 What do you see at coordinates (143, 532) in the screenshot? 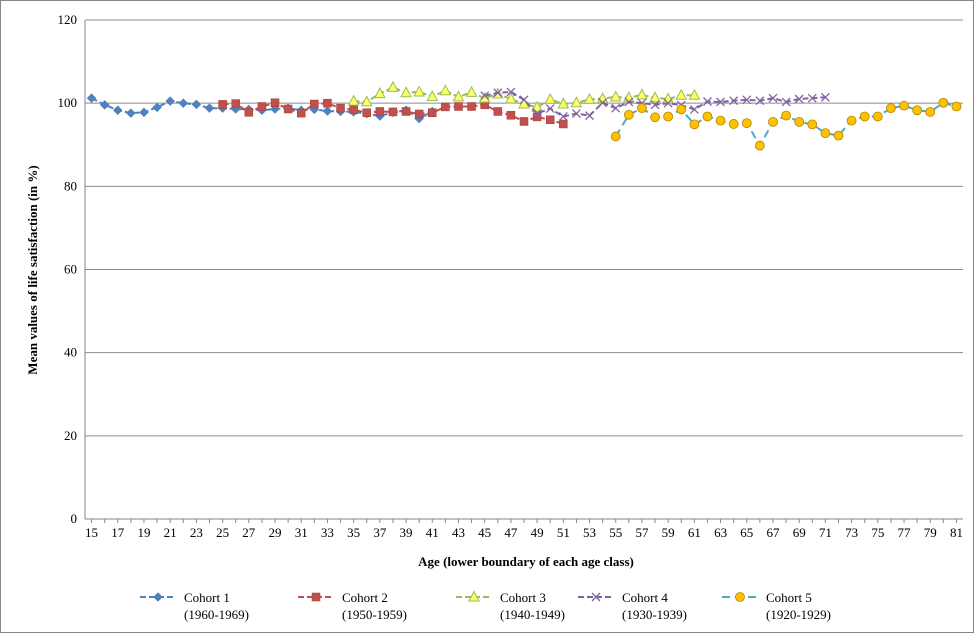
I see `x-tick-label: 19` at bounding box center [143, 532].